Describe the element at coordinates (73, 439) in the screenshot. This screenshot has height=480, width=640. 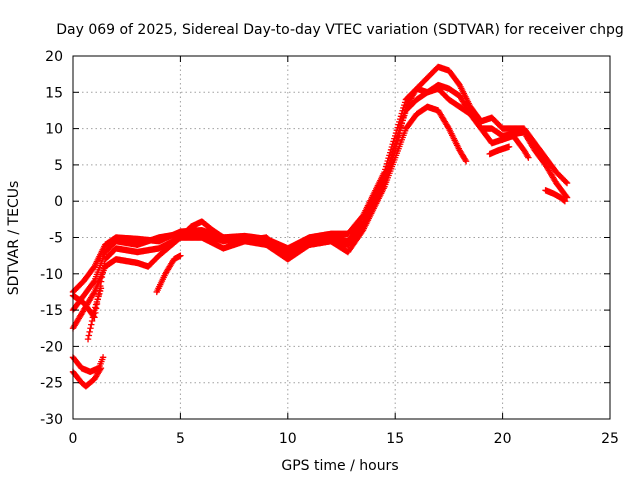
I see `x-tick-label: 0` at that location.